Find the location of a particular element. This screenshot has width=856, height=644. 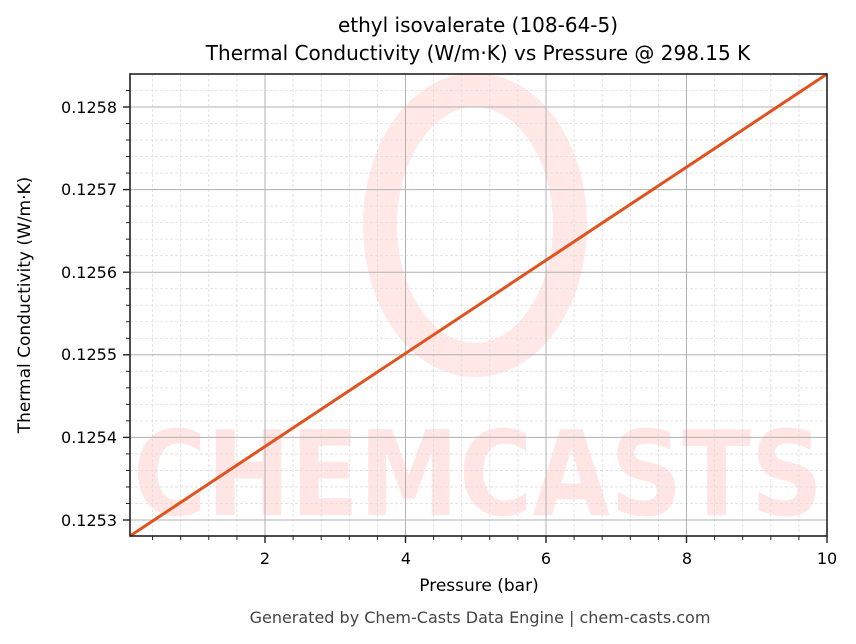

y-axis-label: Thermal Conductivity (W/m·K) is located at coordinates (25, 306).